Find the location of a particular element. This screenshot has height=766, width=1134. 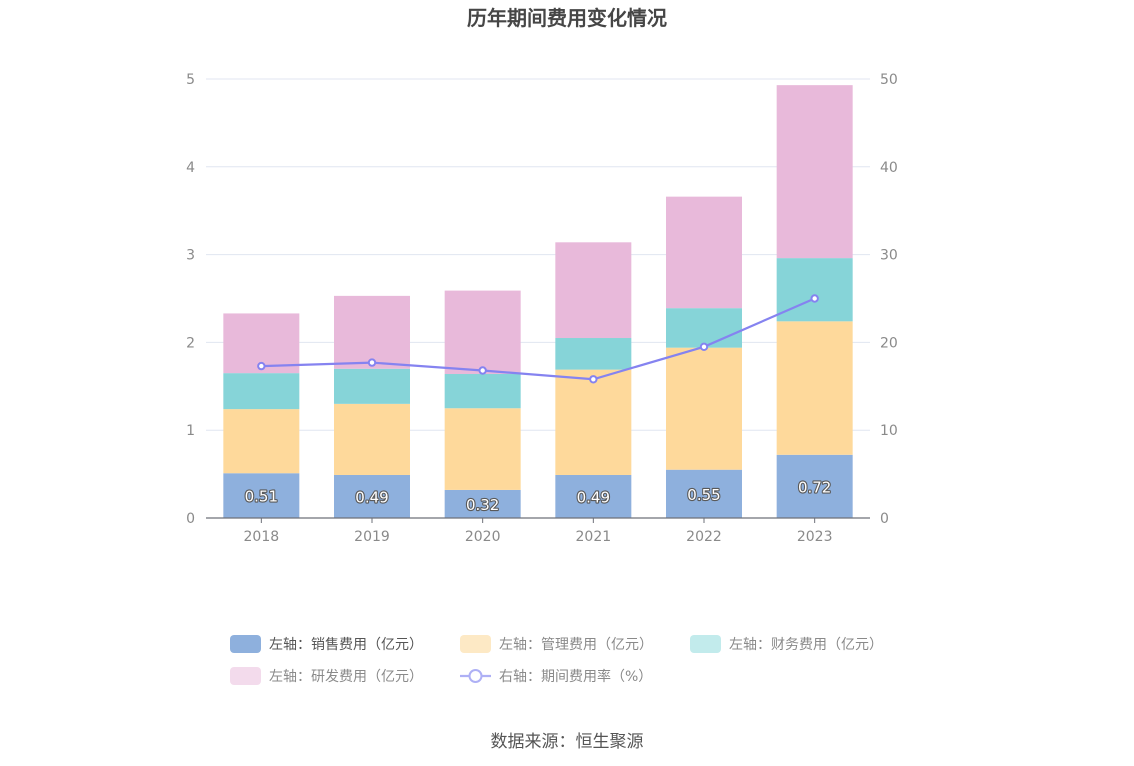

y-left-tick-label: 1 is located at coordinates (190, 431).